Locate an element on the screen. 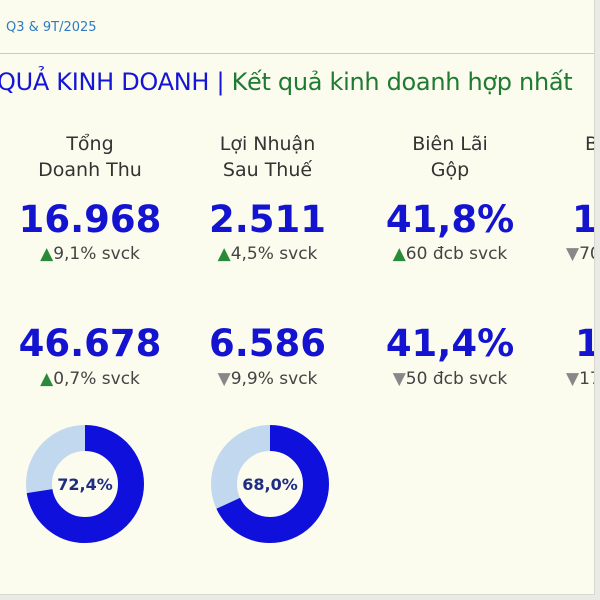  donut-percent-label: 72,4% is located at coordinates (85, 484).